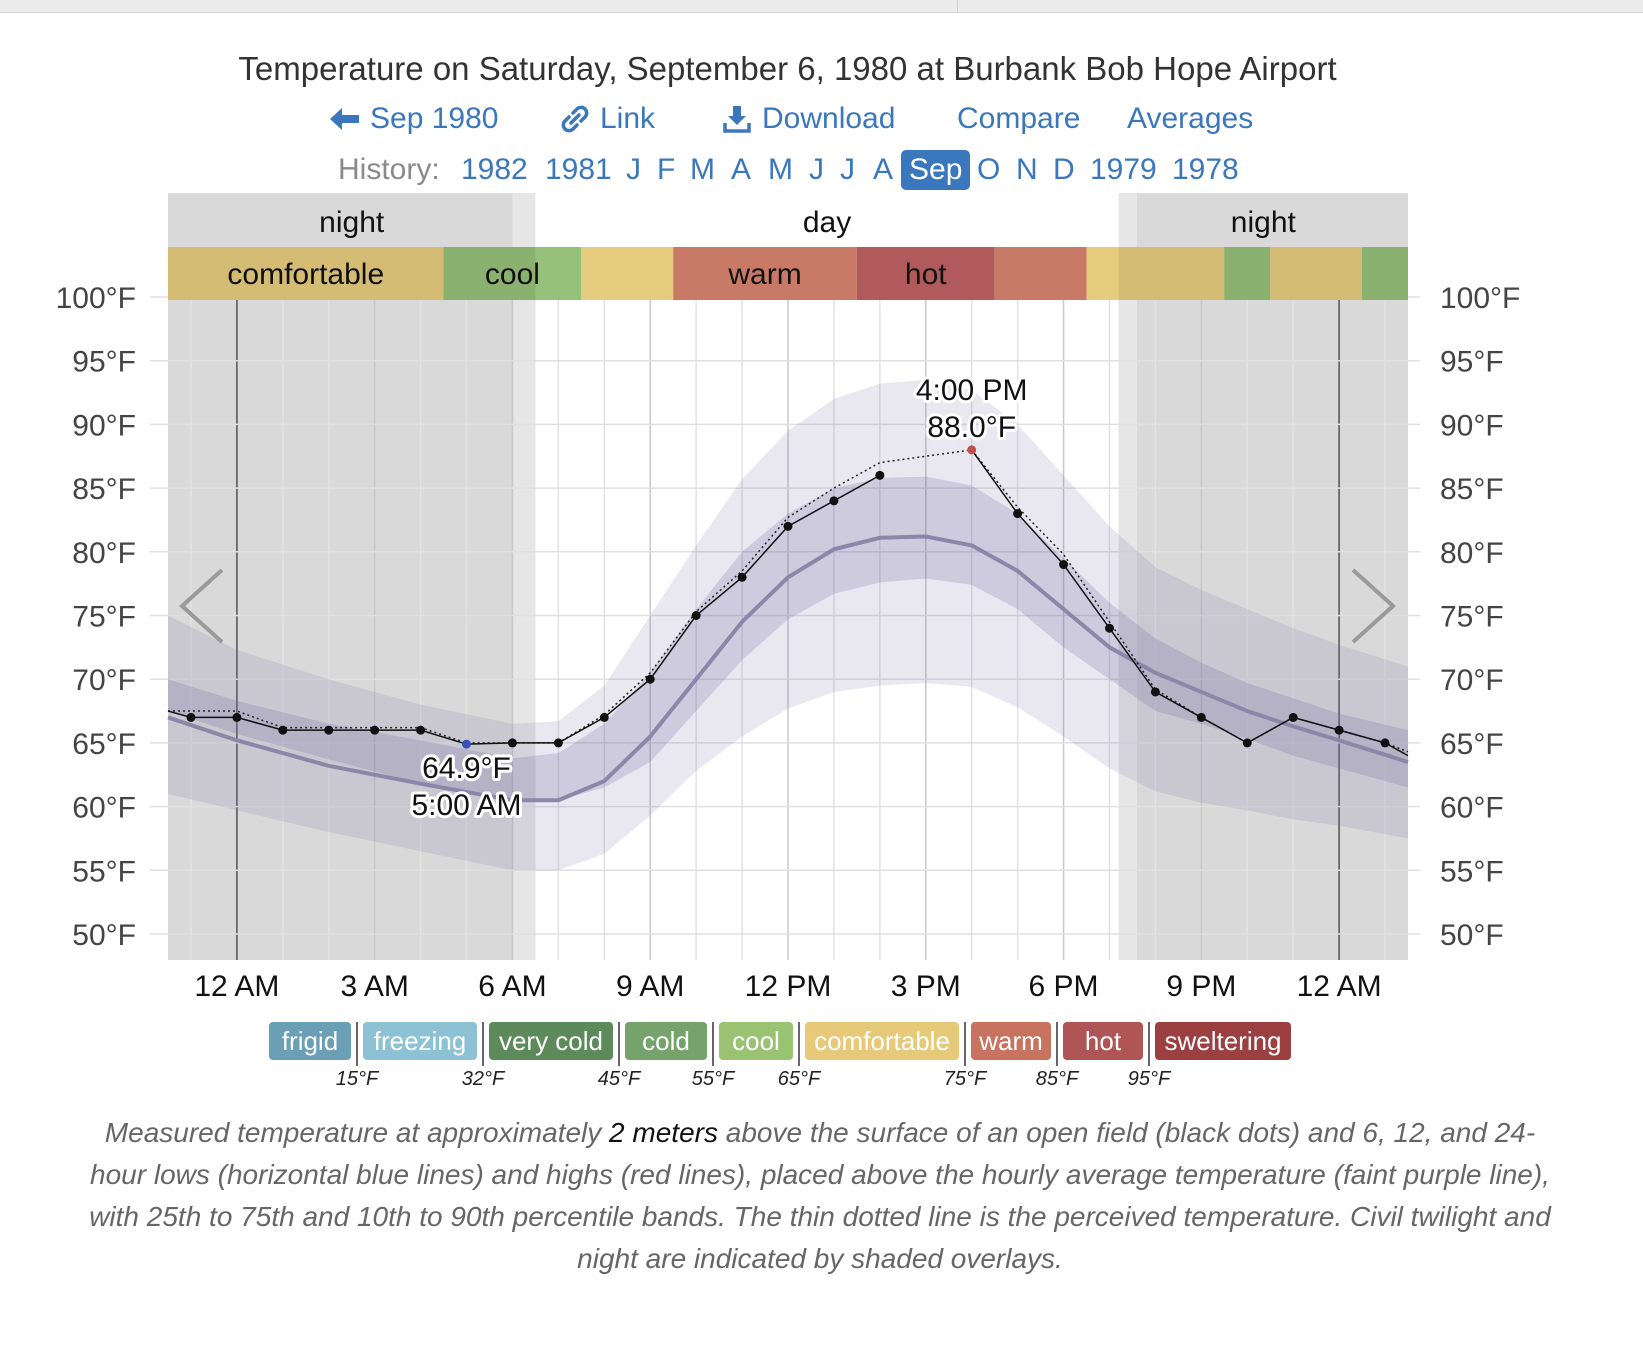 The width and height of the screenshot is (1643, 1359). Describe the element at coordinates (936, 170) in the screenshot. I see `history-item-active: Sep` at that location.